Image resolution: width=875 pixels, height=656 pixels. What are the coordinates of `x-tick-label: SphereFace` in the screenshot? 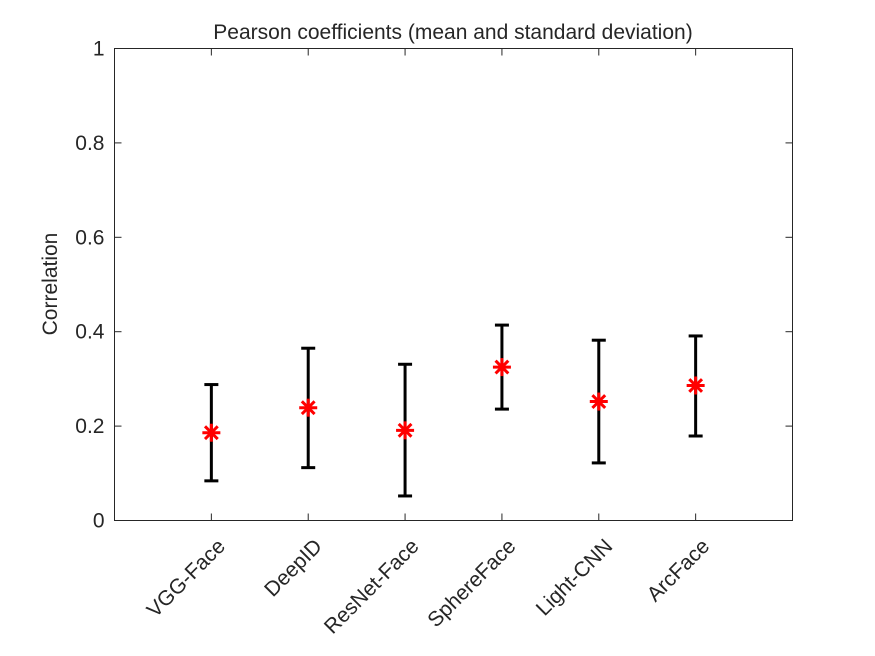 It's located at (471, 583).